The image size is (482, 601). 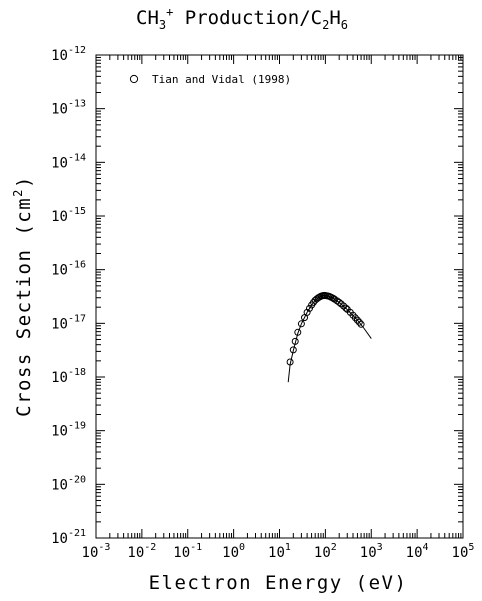 I want to click on x-tick-label: 10², so click(x=325, y=551).